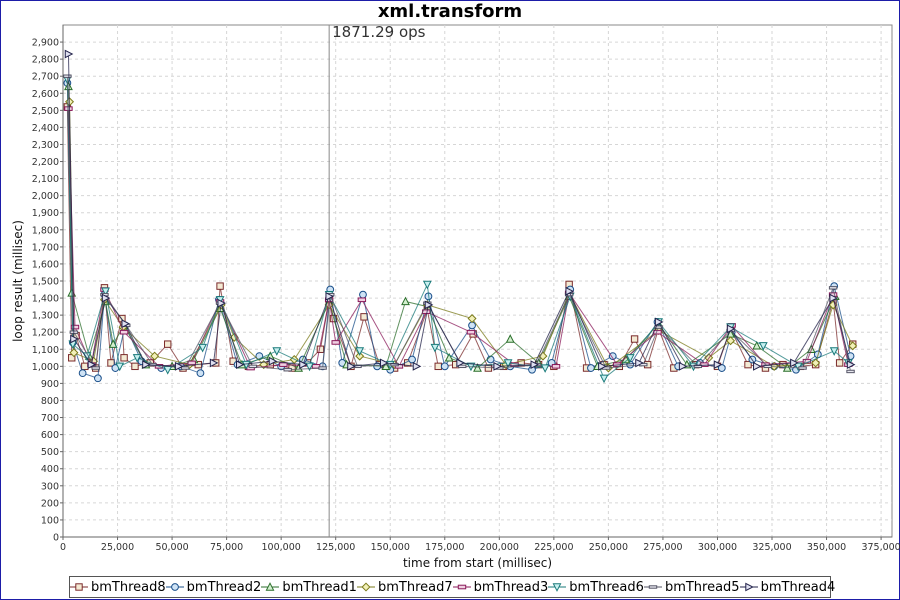 This screenshot has width=900, height=600. What do you see at coordinates (404, 587) in the screenshot?
I see `legend-item-bmThread7: bmThread7` at bounding box center [404, 587].